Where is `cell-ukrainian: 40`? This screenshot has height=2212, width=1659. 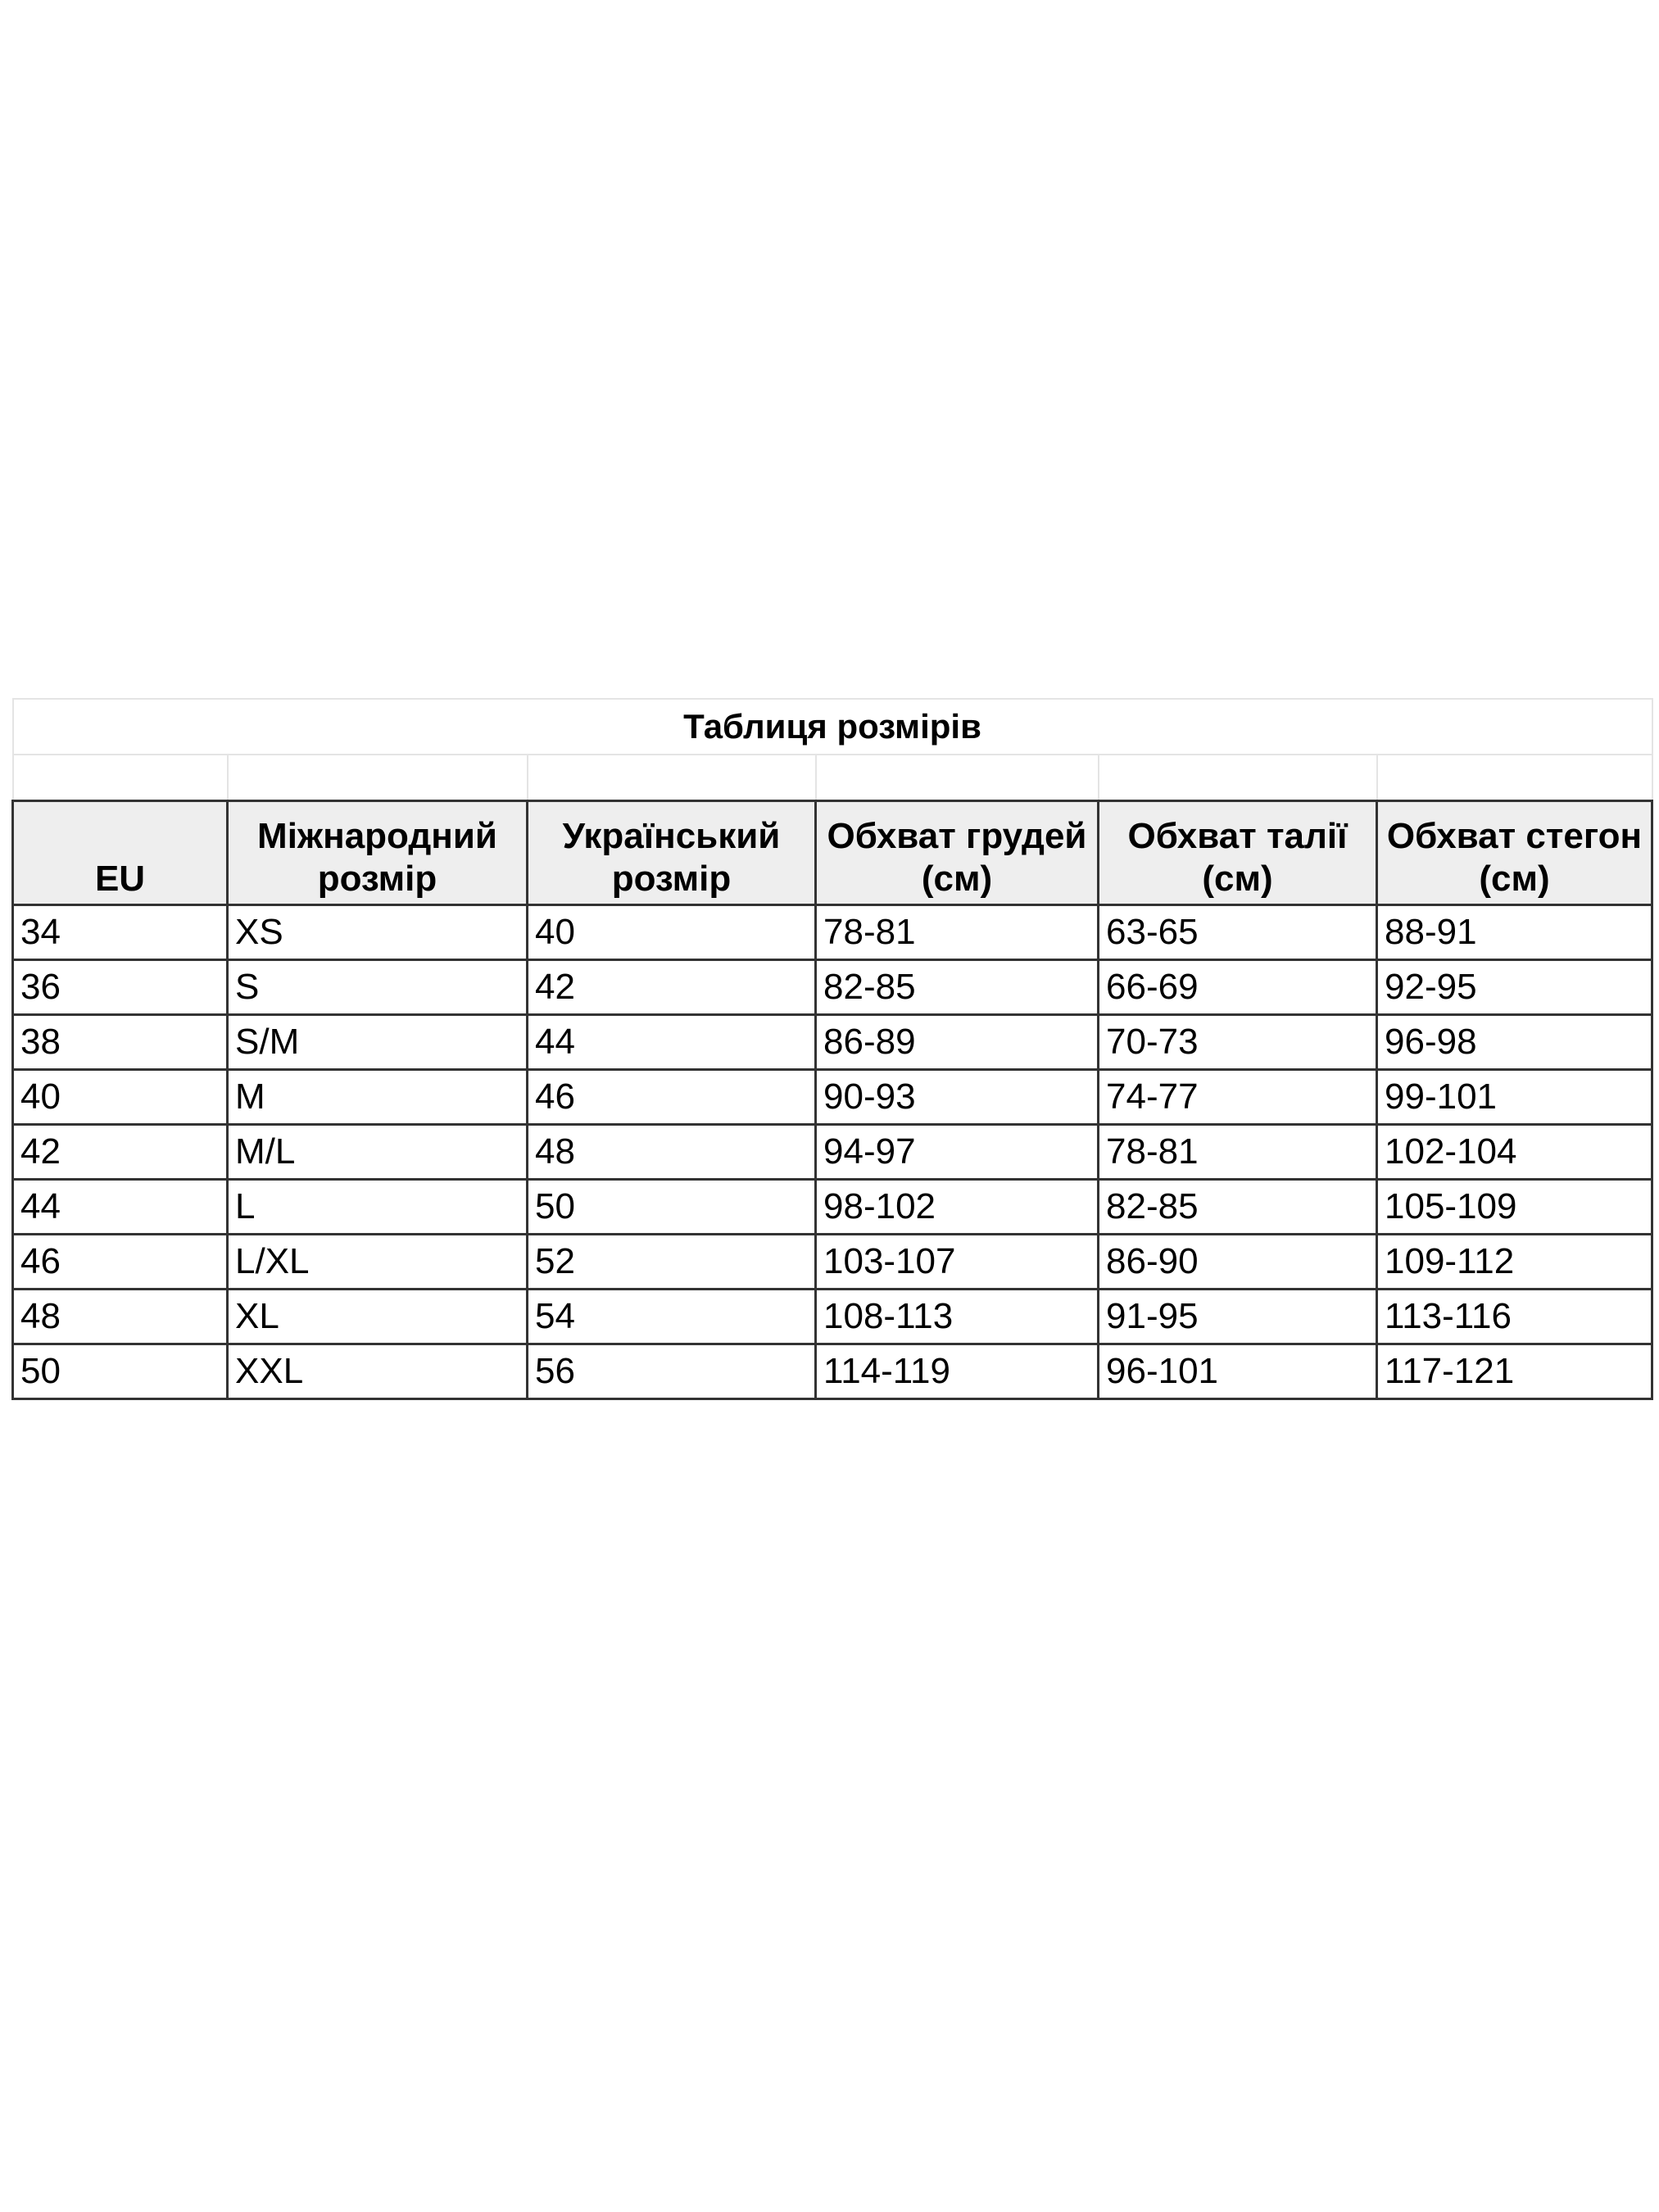
cell-ukrainian: 40 is located at coordinates (671, 932).